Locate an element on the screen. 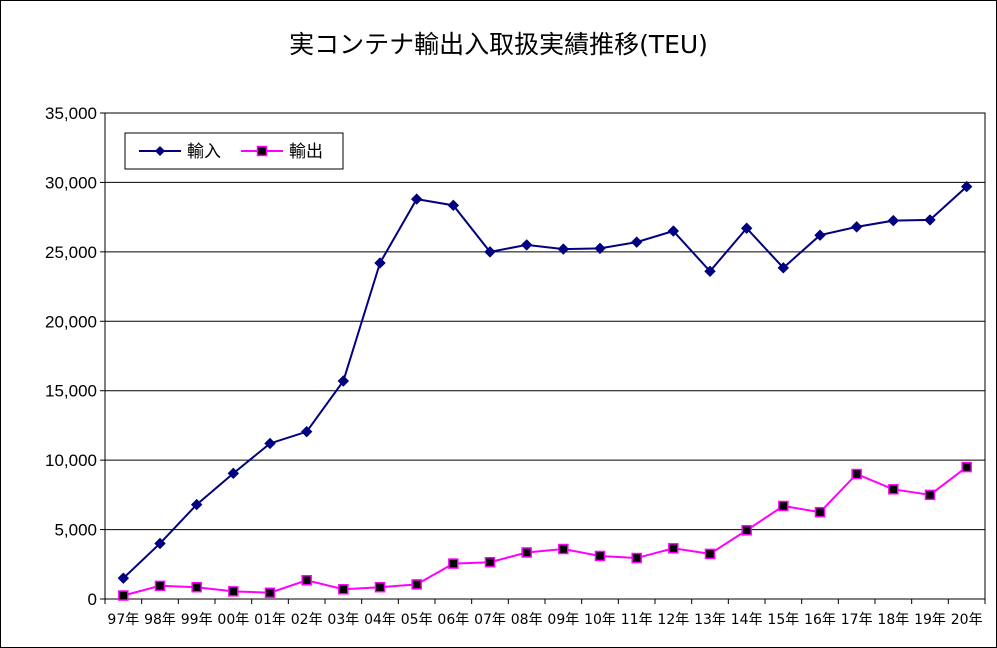 This screenshot has width=997, height=648. y-tick-label: 0 is located at coordinates (92, 599).